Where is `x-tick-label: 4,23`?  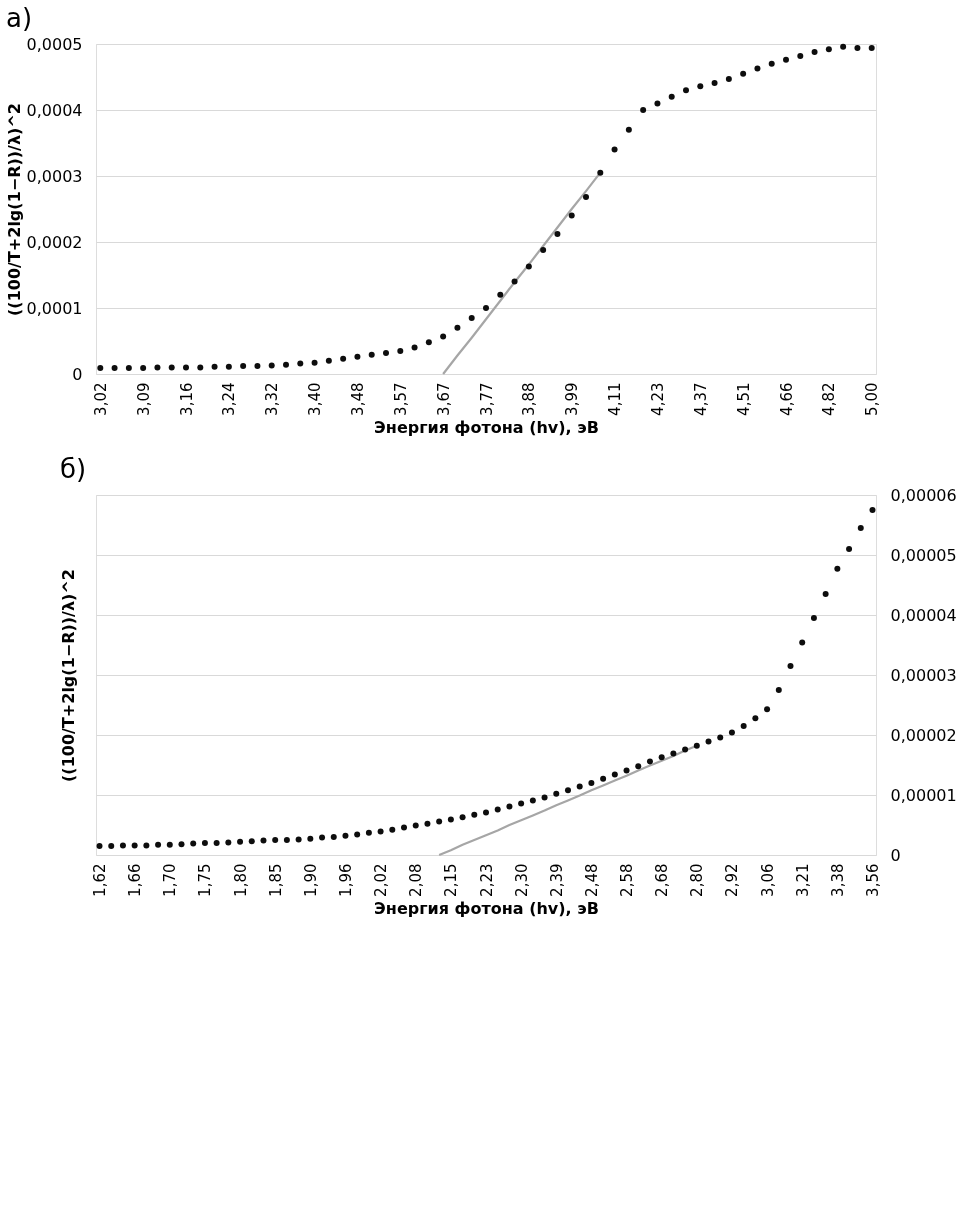
x-tick-label: 4,23 is located at coordinates (657, 399).